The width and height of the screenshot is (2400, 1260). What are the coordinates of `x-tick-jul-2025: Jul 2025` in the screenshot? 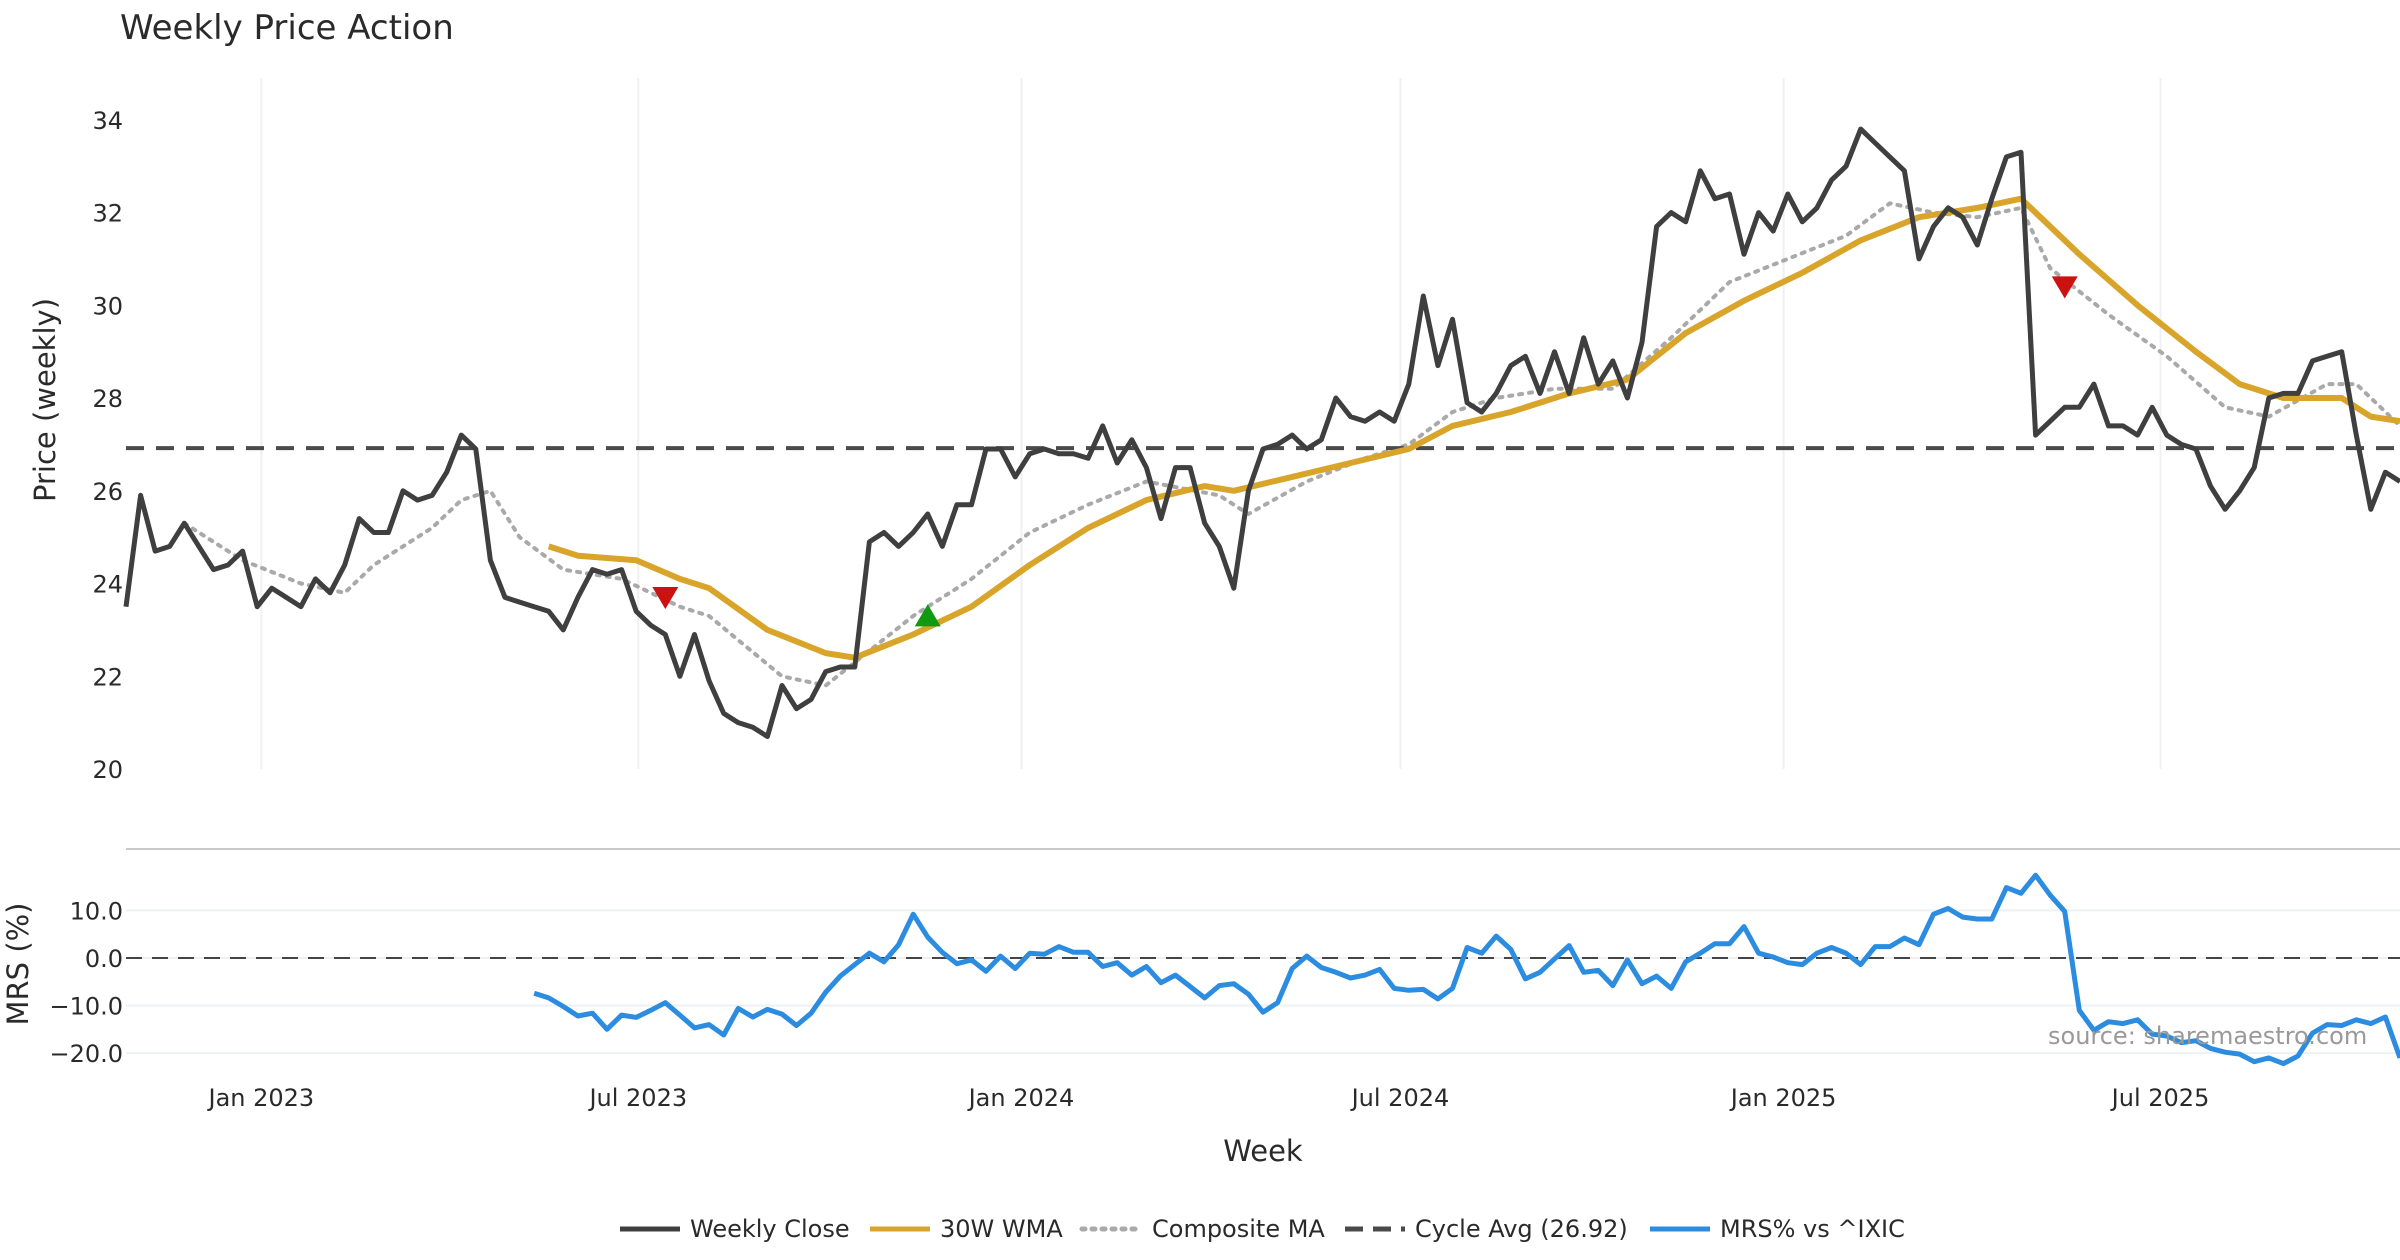 It's located at (2160, 1098).